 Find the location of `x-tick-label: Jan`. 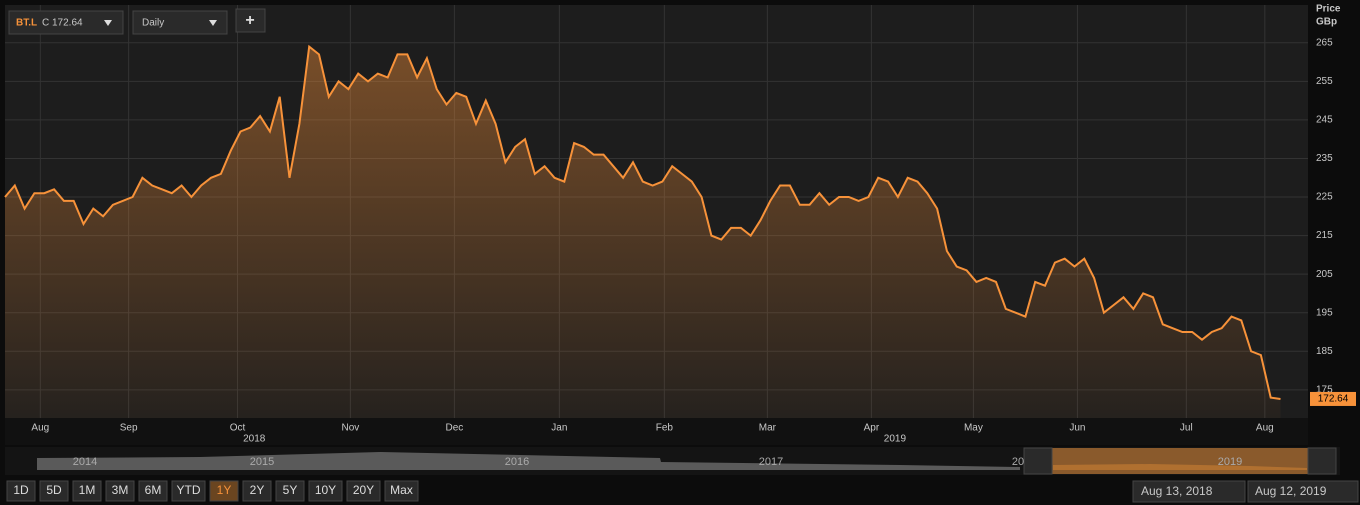

x-tick-label: Jan is located at coordinates (559, 428).